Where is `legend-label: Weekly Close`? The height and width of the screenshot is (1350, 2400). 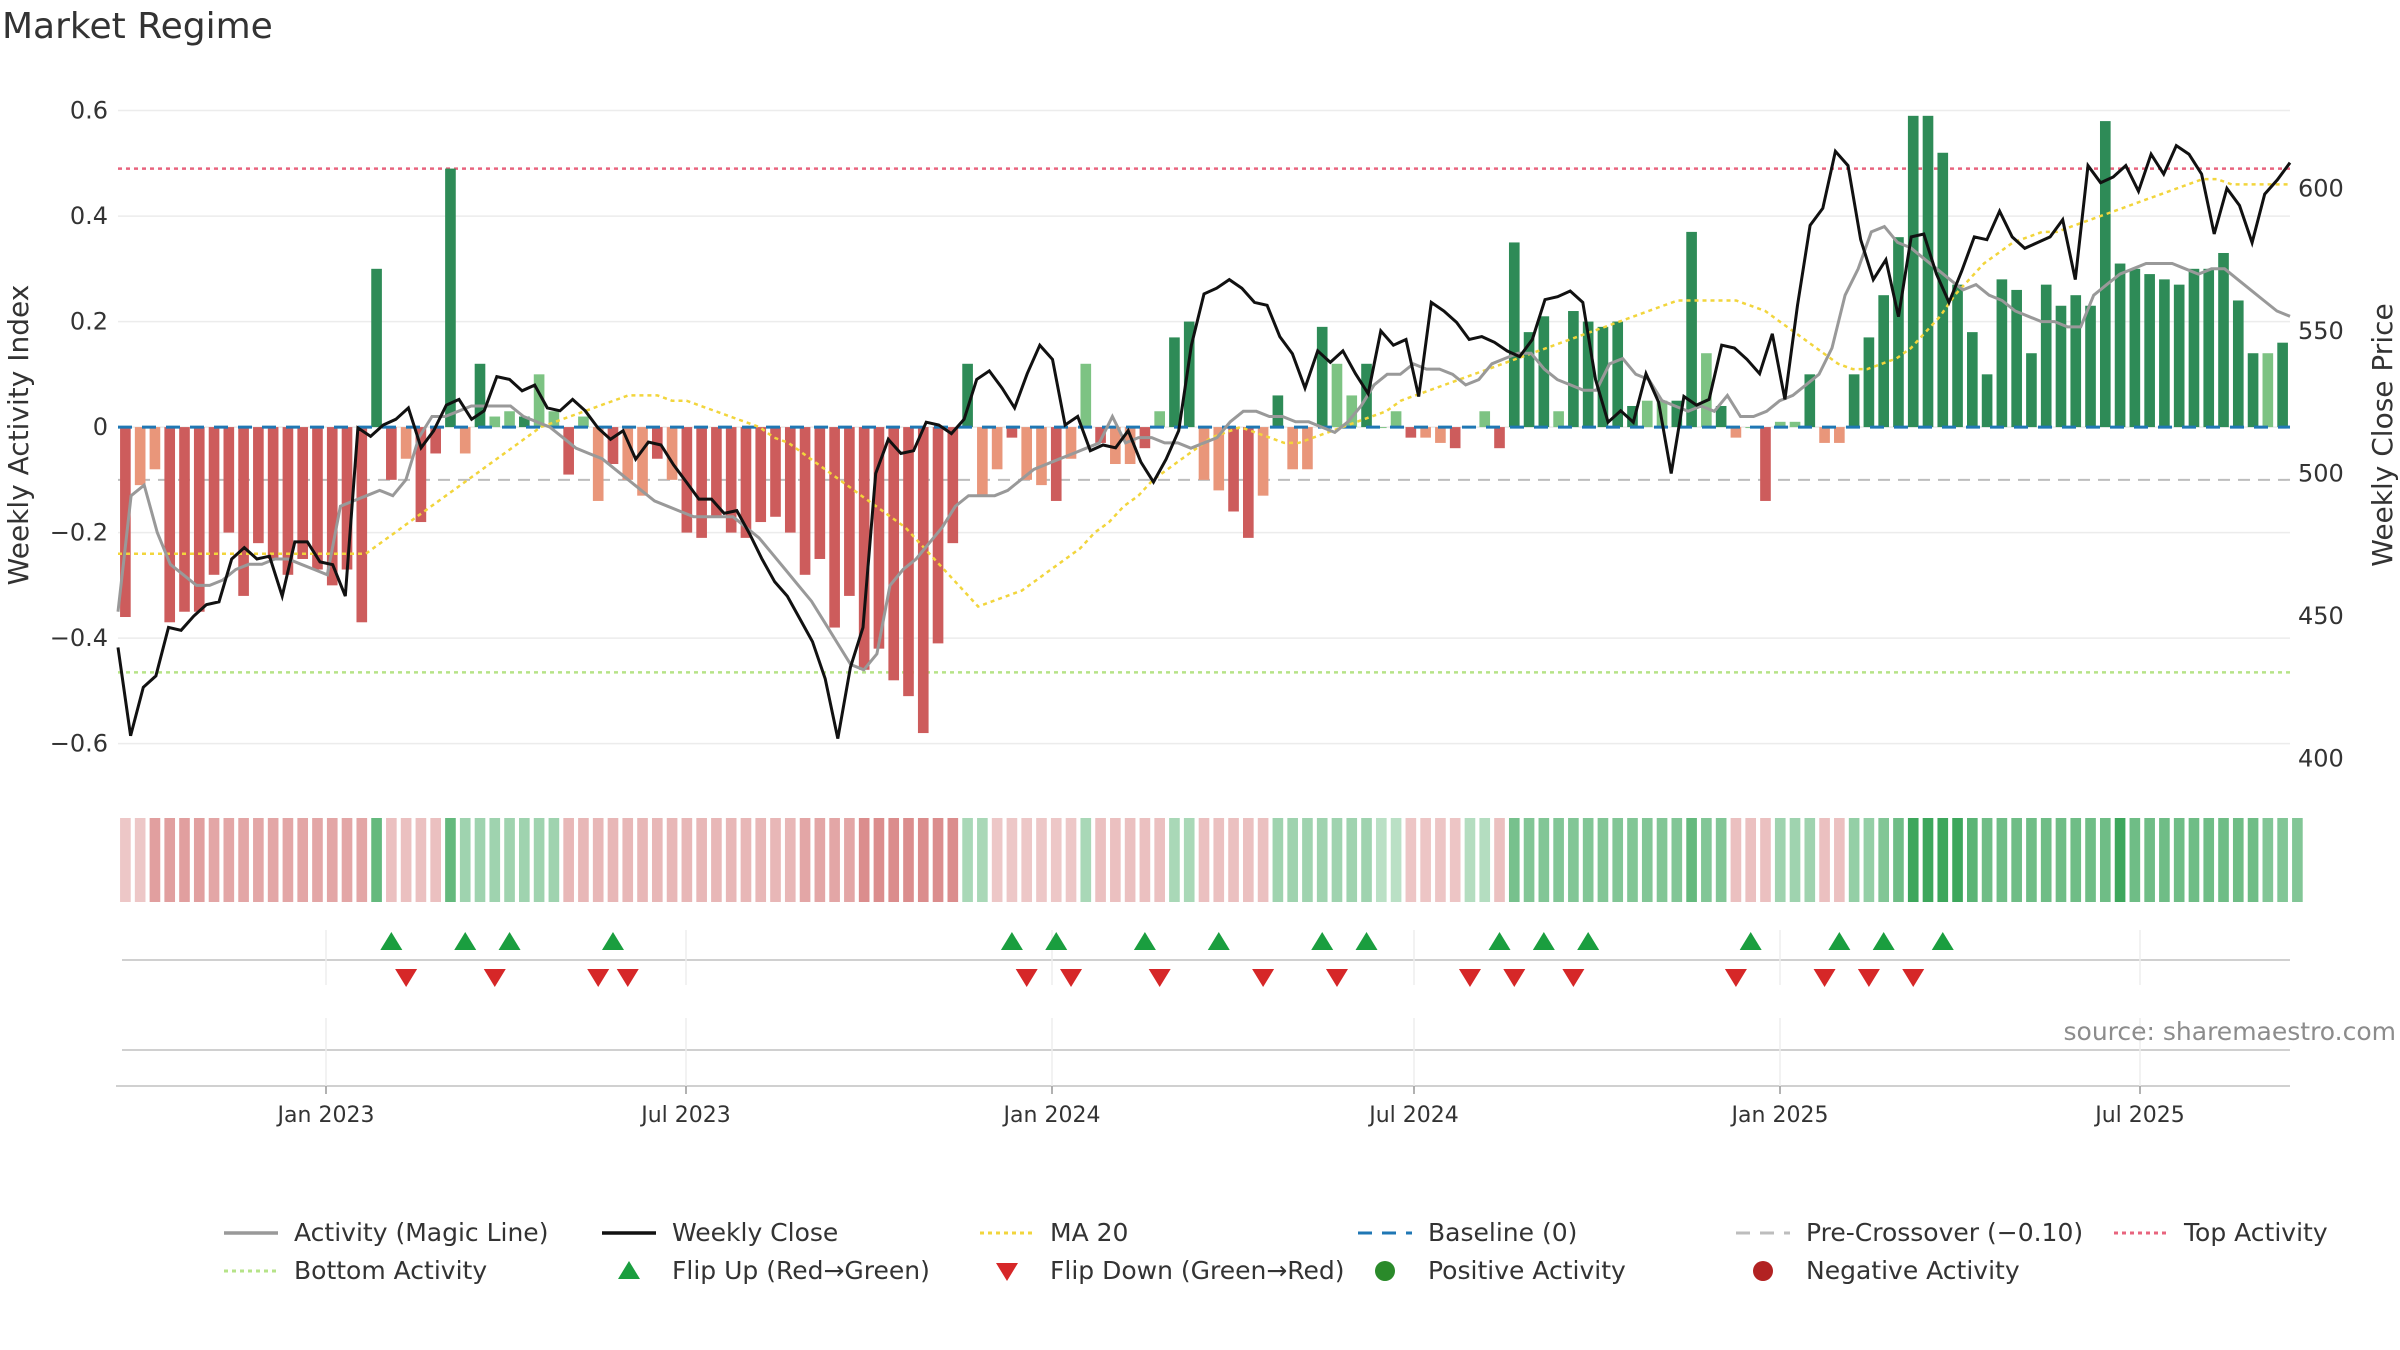 legend-label: Weekly Close is located at coordinates (755, 1232).